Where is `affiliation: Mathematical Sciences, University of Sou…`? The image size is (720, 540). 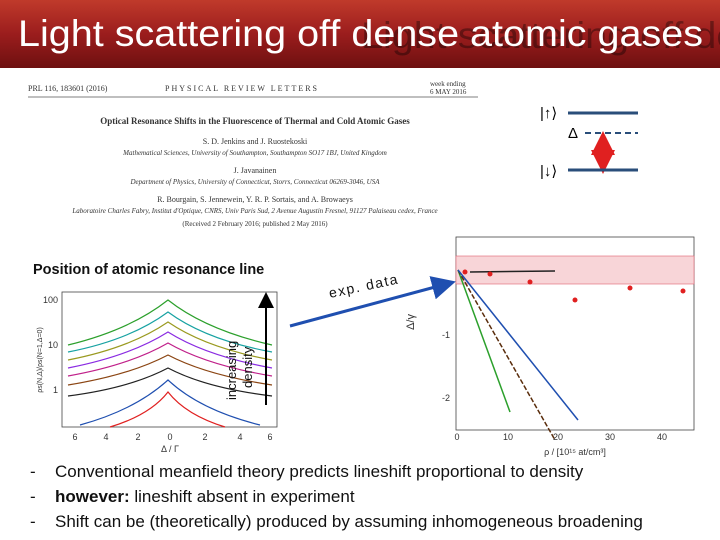
affiliation: Mathematical Sciences, University of Sou… is located at coordinates (254, 153).